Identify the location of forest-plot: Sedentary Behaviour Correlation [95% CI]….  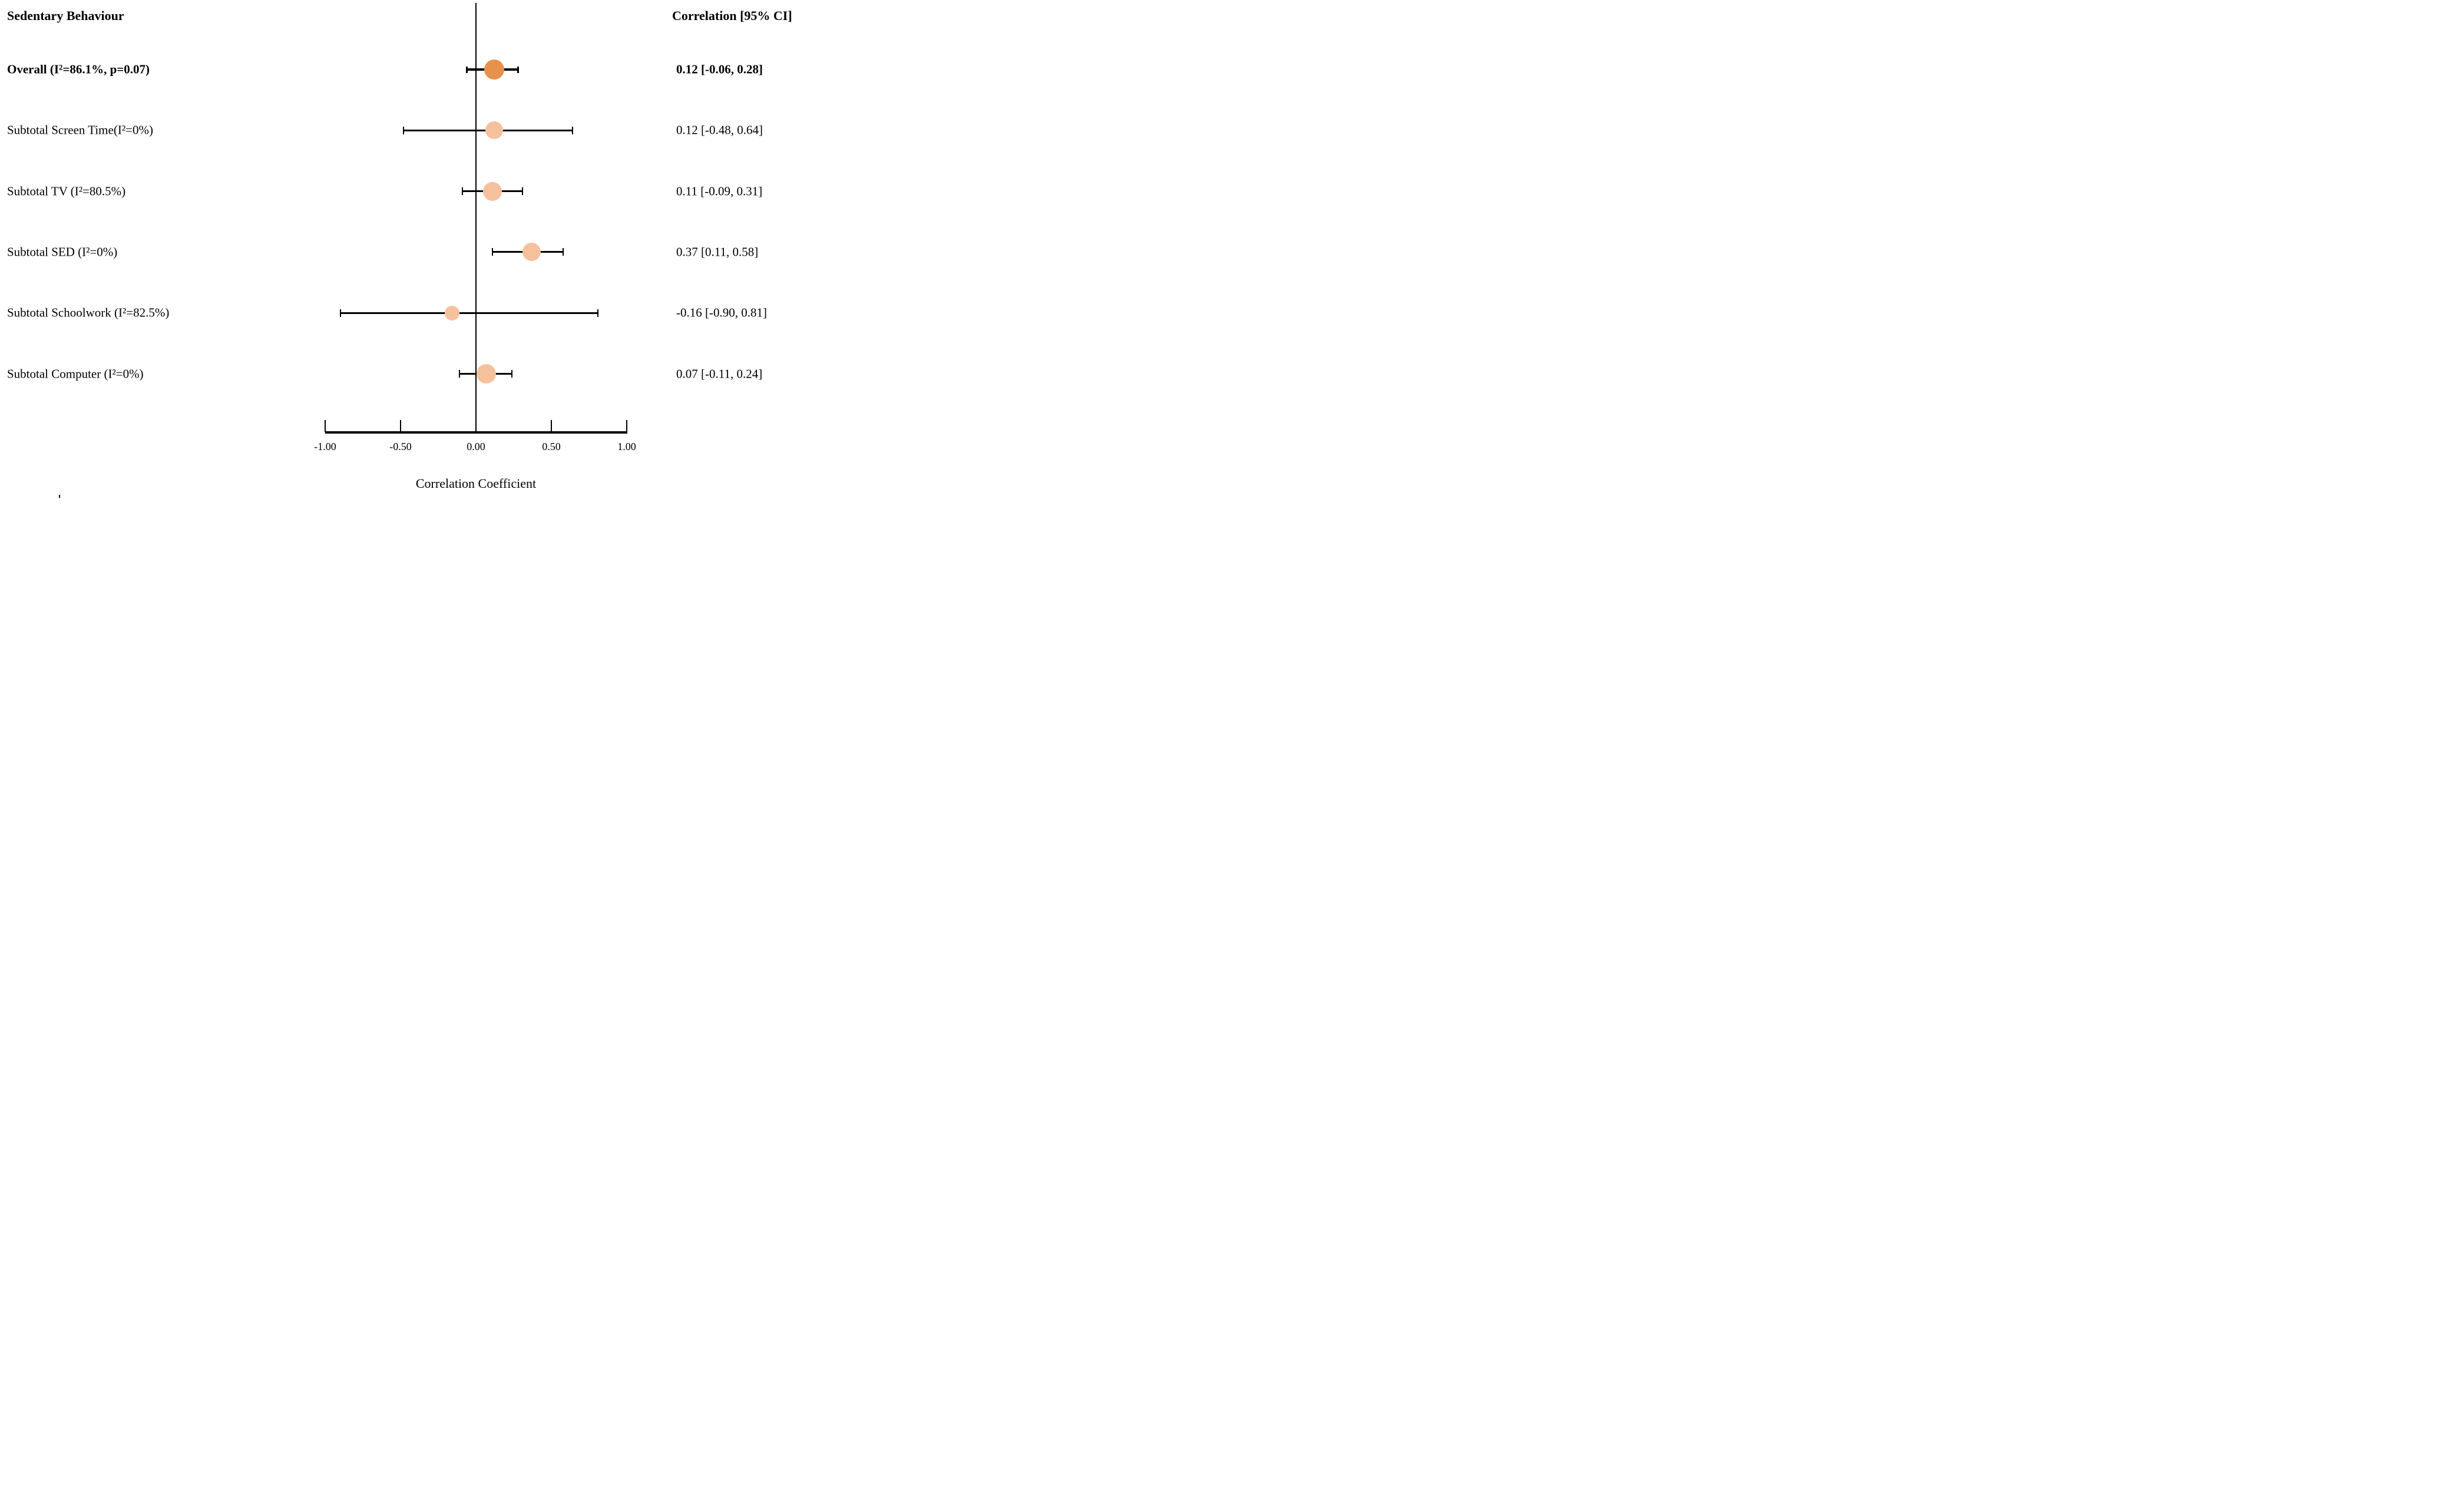
(410, 249).